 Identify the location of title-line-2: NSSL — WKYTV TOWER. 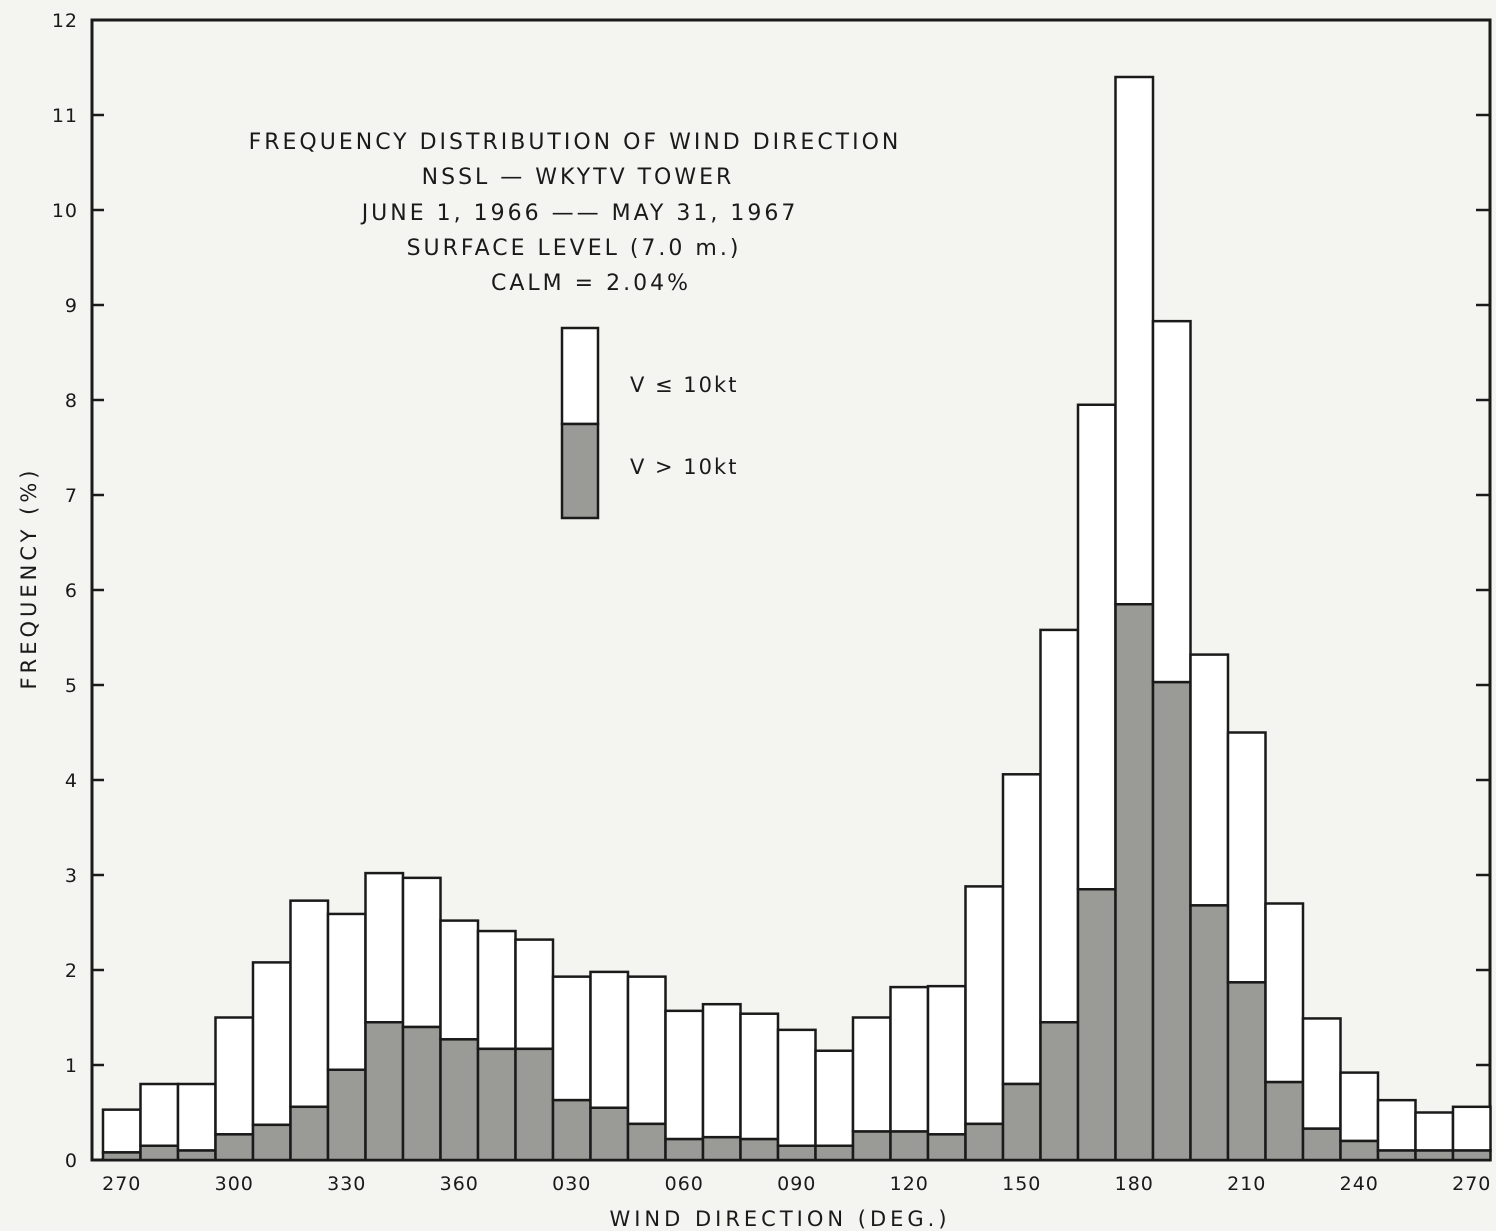
(578, 177).